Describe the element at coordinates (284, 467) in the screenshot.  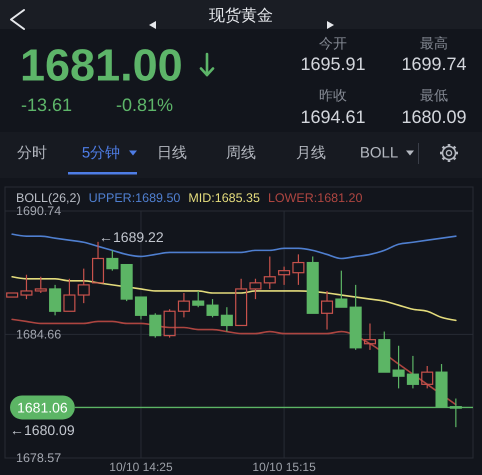
I see `x-tick-label: 10/10 15:15` at that location.